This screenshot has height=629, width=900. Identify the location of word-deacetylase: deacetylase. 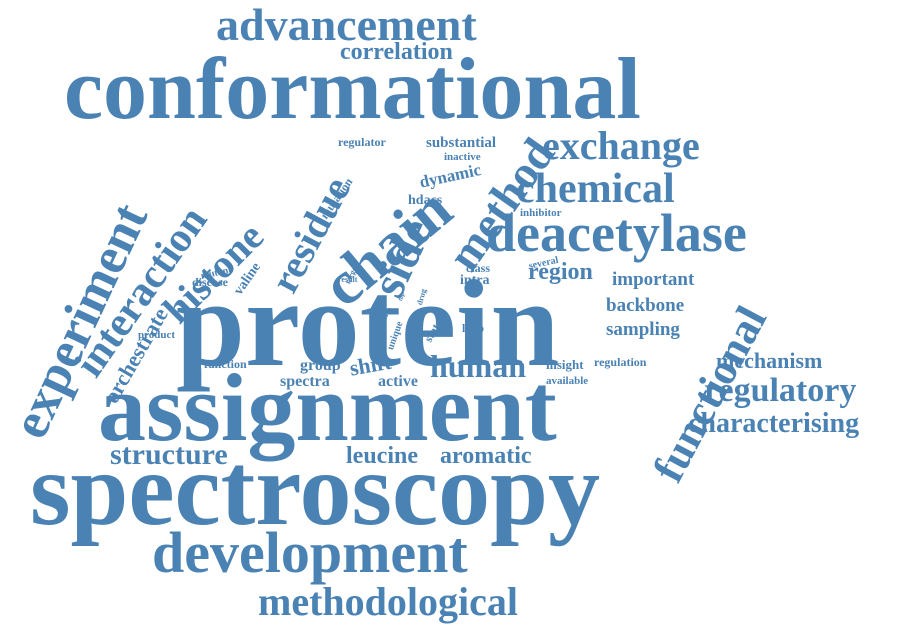
(616, 233).